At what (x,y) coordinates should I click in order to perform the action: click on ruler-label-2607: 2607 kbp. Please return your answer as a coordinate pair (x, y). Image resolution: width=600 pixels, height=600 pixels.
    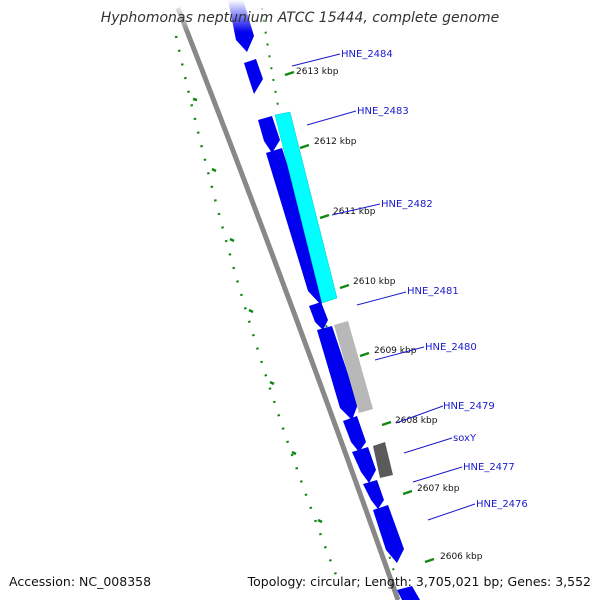
    Looking at the image, I should click on (438, 489).